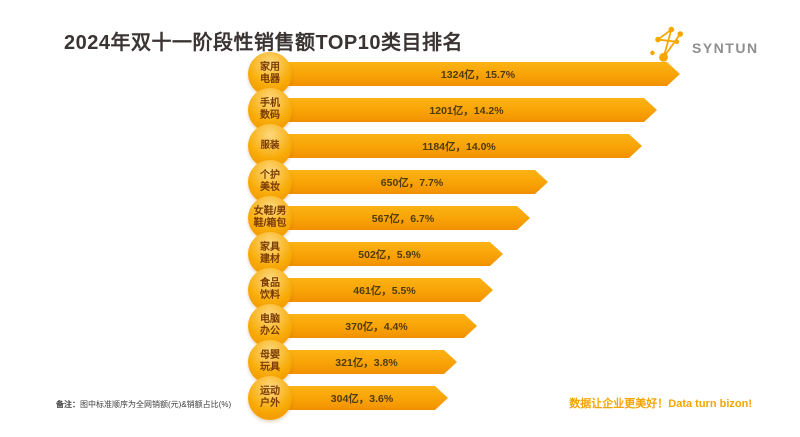  What do you see at coordinates (466, 110) in the screenshot?
I see `bar-value-label: 1201亿，14.2%` at bounding box center [466, 110].